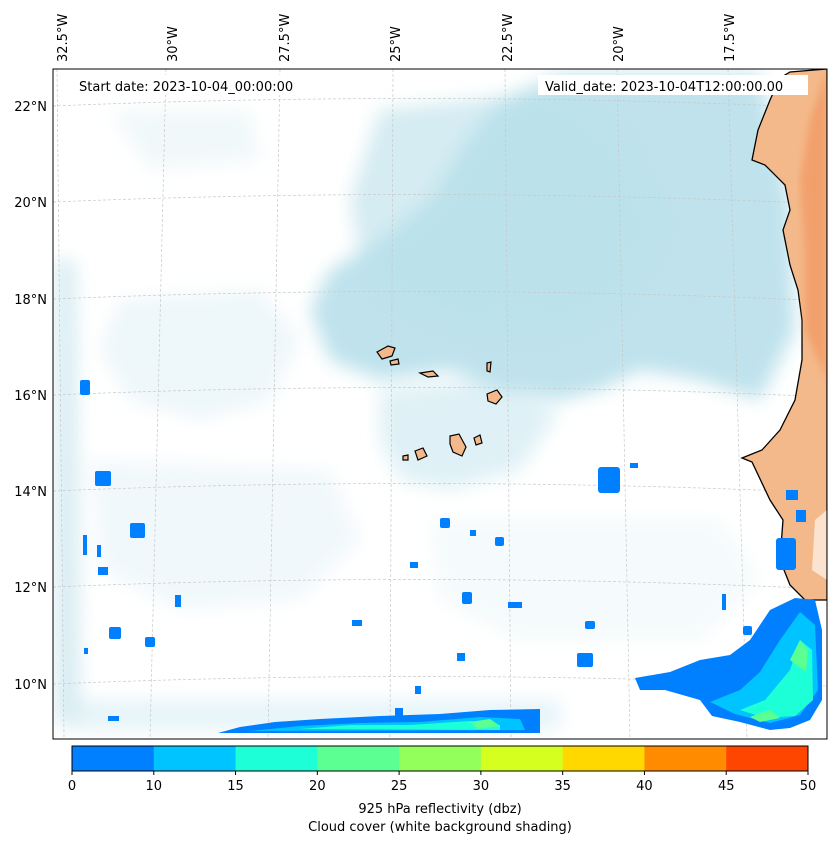  I want to click on colorbar-tick-label: 50, so click(808, 786).